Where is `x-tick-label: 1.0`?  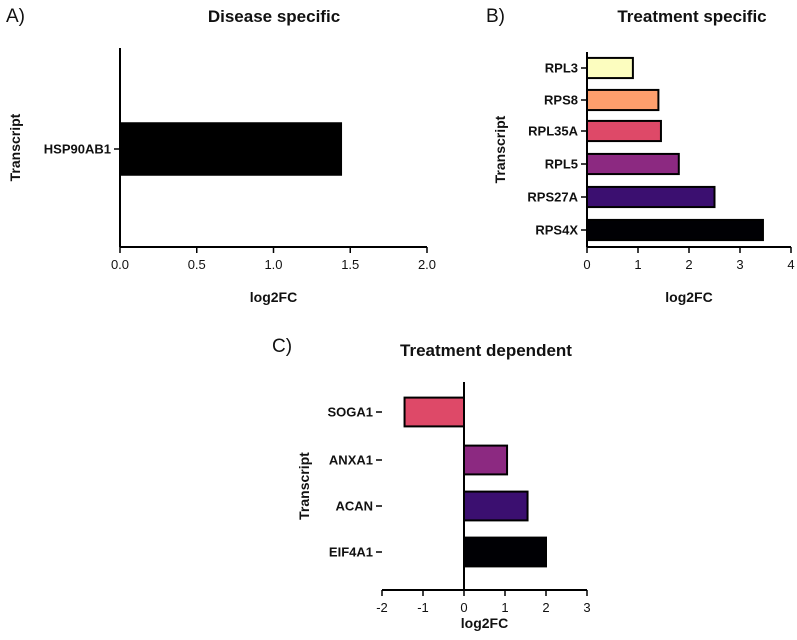 x-tick-label: 1.0 is located at coordinates (273, 264).